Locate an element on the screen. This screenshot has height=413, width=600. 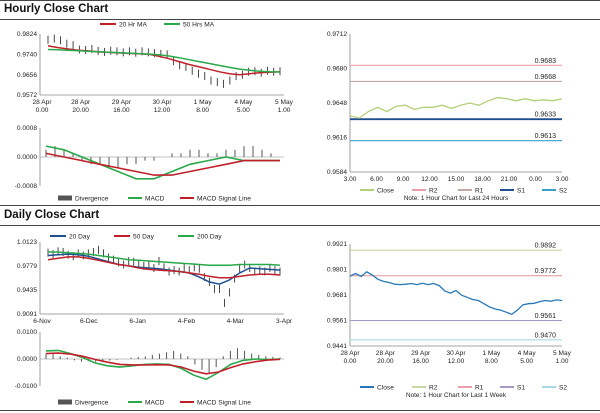
x-tick-6: 21.00 is located at coordinates (509, 179).